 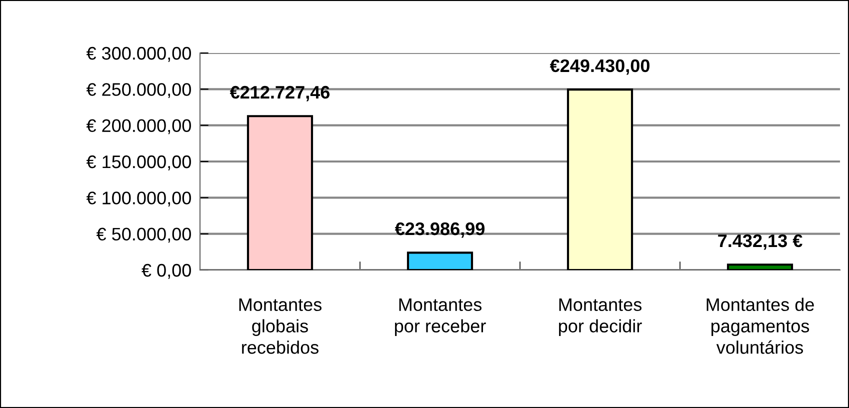 What do you see at coordinates (138, 162) in the screenshot?
I see `y-tick-label: € 150.000,00` at bounding box center [138, 162].